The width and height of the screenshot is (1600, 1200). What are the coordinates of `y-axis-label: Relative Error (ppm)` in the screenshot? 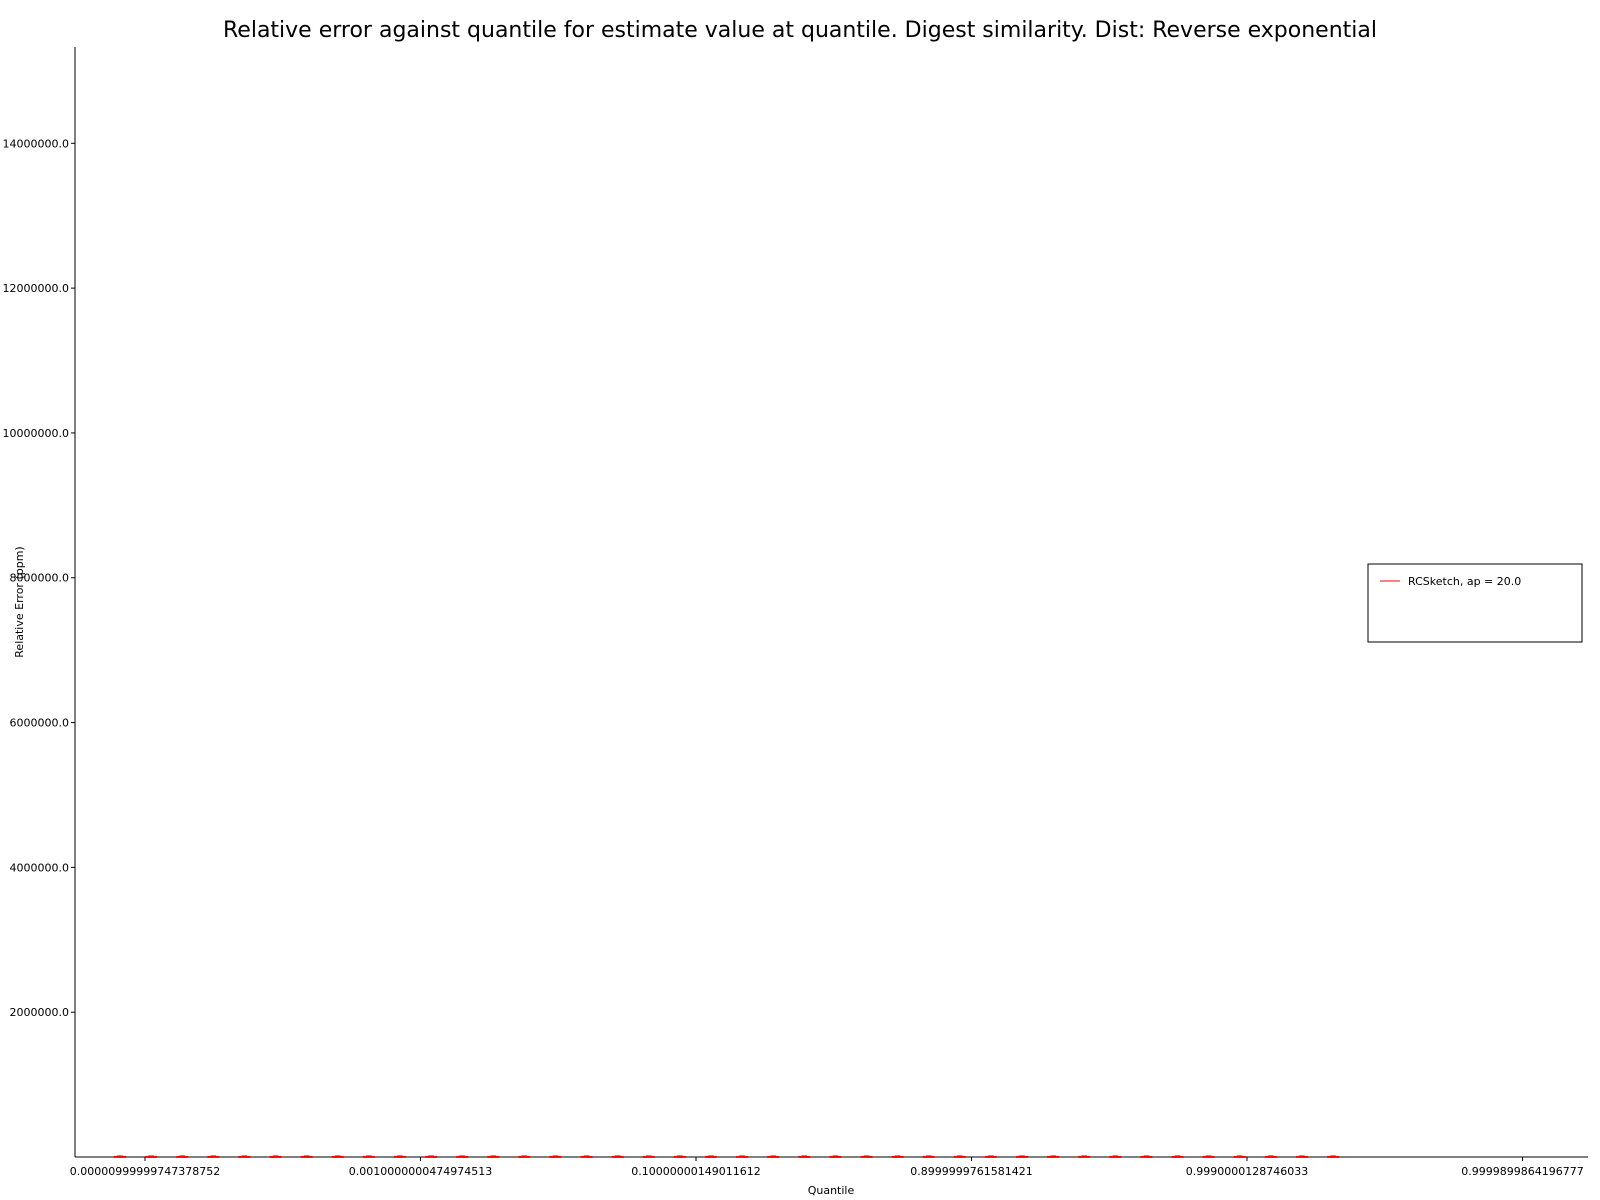 It's located at (19, 601).